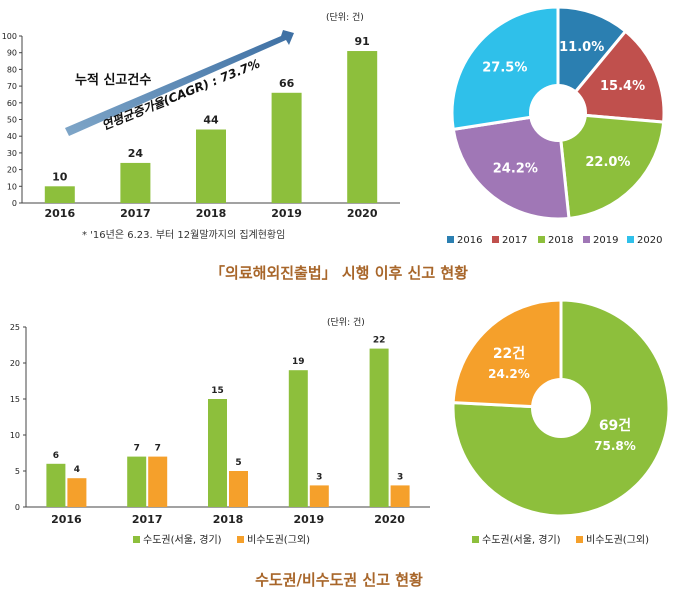  What do you see at coordinates (182, 539) in the screenshot?
I see `legend-label-capital: 수도권(서울, 경기)` at bounding box center [182, 539].